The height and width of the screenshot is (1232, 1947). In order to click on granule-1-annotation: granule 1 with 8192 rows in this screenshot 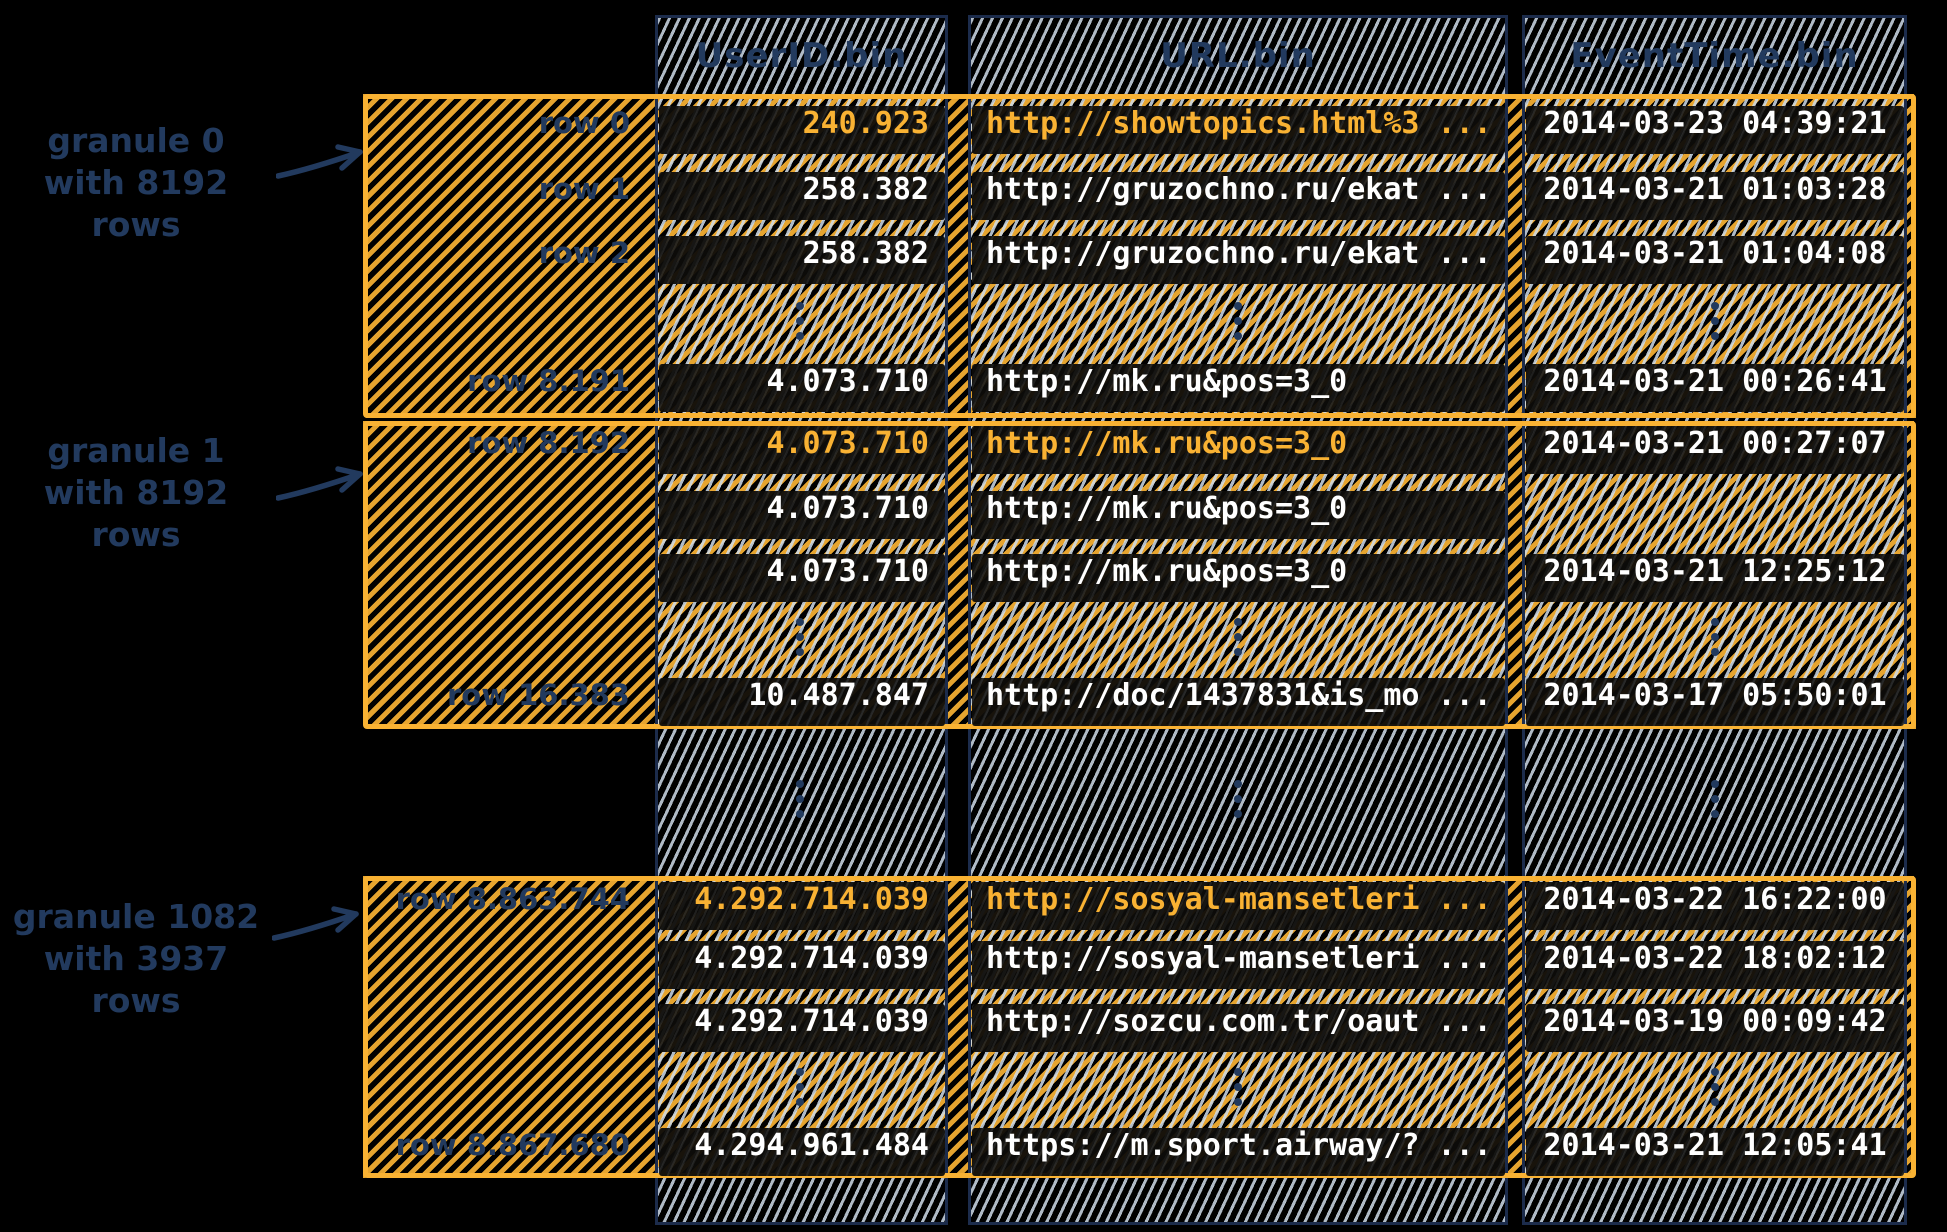, I will do `click(136, 493)`.